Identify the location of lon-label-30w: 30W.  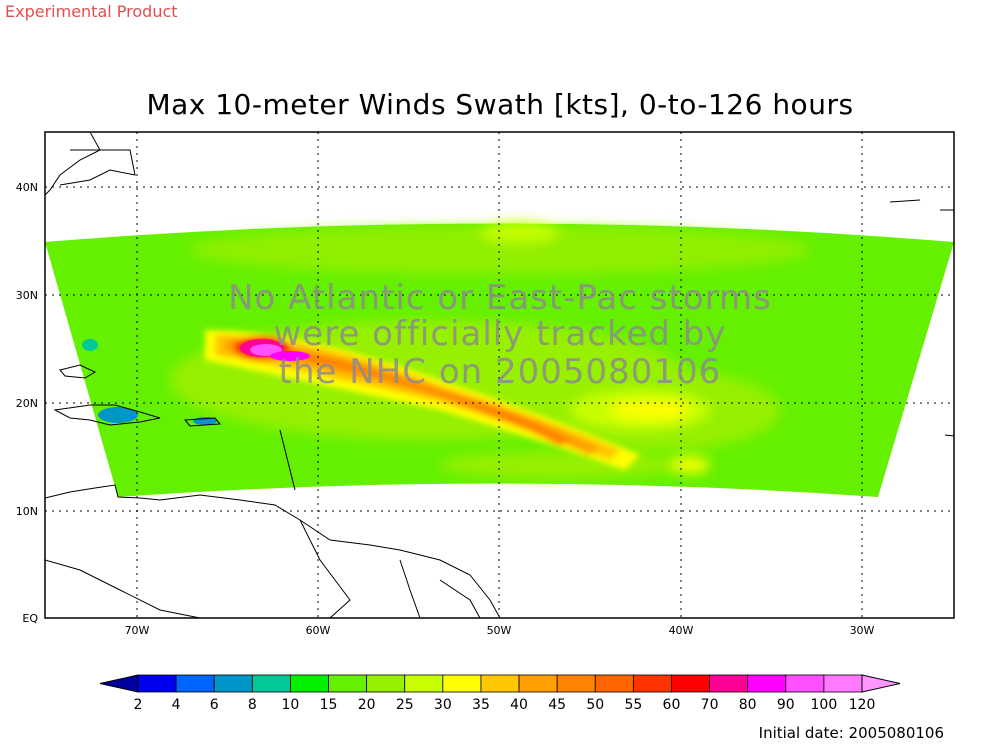
(862, 630).